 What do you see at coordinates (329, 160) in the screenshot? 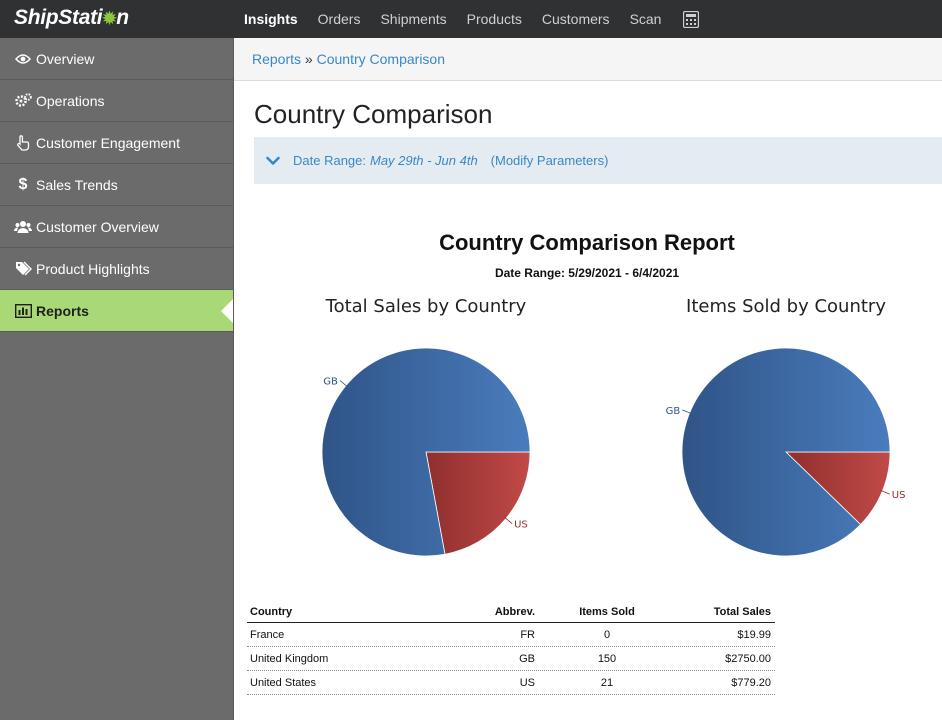
I see `date-range-label: Date Range:` at bounding box center [329, 160].